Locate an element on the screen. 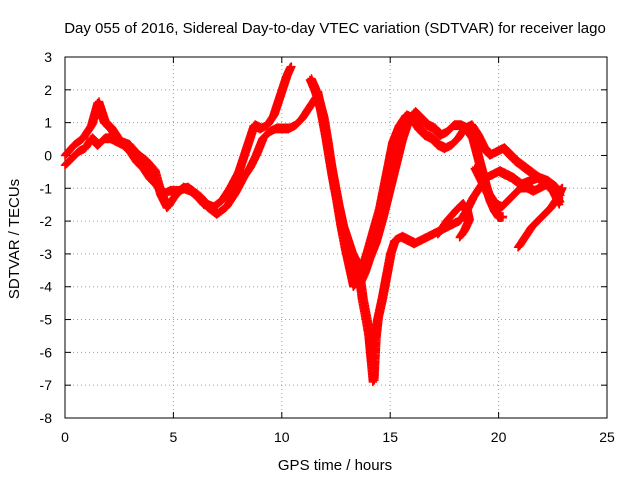 The width and height of the screenshot is (640, 480). y-tick-label: 1 is located at coordinates (48, 123).